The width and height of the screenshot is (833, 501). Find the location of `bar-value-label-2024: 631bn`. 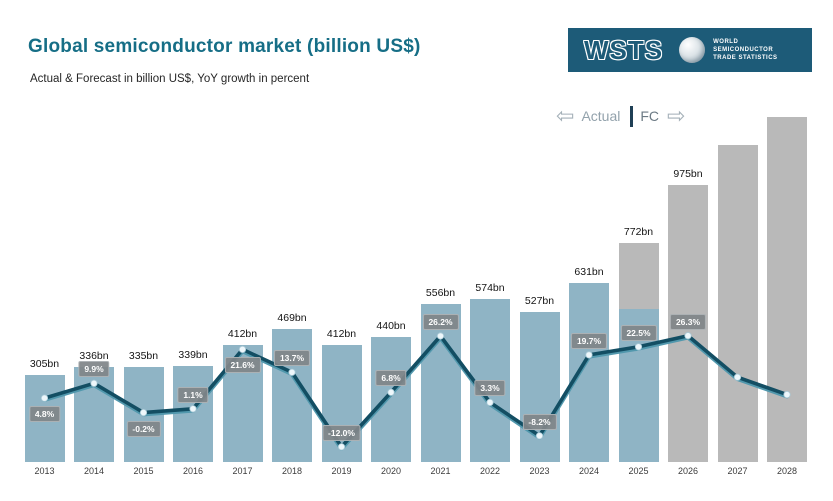

bar-value-label-2024: 631bn is located at coordinates (589, 271).